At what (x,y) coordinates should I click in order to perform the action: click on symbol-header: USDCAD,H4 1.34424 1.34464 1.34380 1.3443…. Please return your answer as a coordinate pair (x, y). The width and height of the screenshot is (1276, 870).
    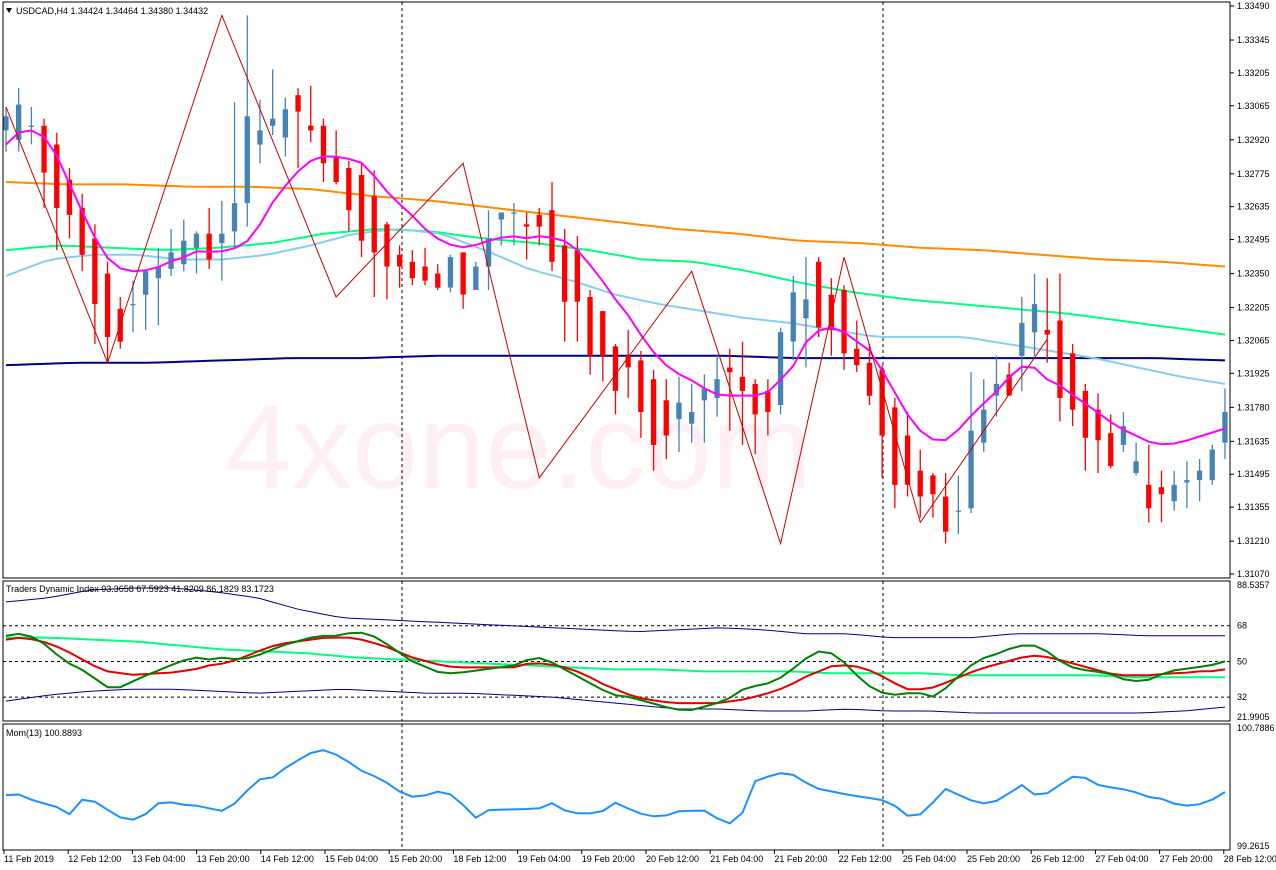
    Looking at the image, I should click on (112, 11).